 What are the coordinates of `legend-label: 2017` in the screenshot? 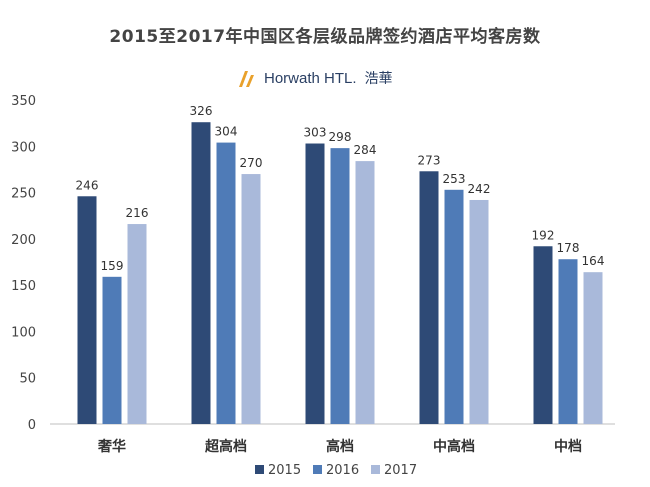 It's located at (400, 470).